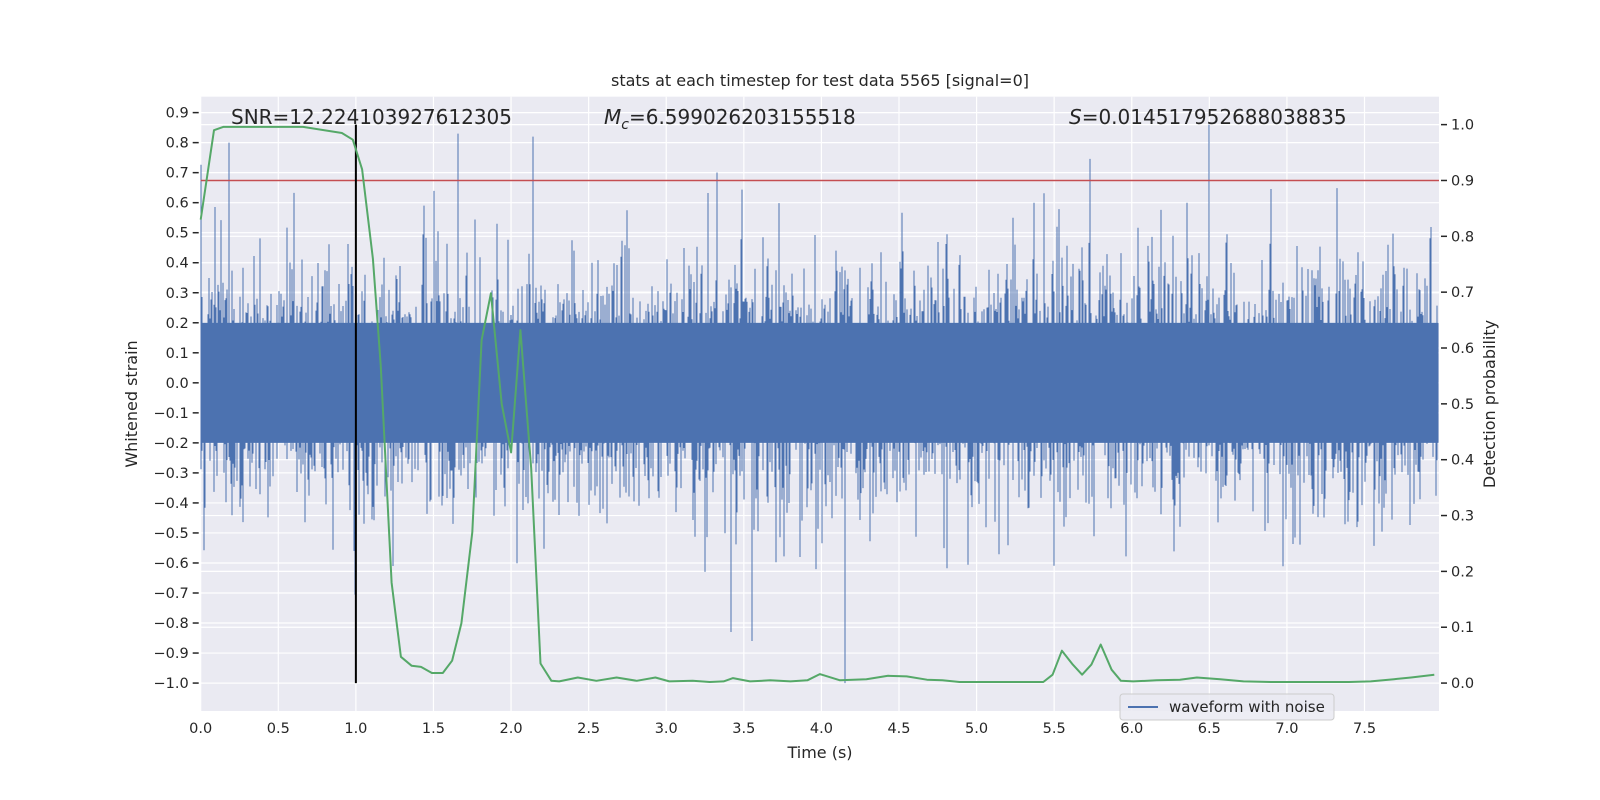  What do you see at coordinates (177, 294) in the screenshot?
I see `left-tick-label: 0.3` at bounding box center [177, 294].